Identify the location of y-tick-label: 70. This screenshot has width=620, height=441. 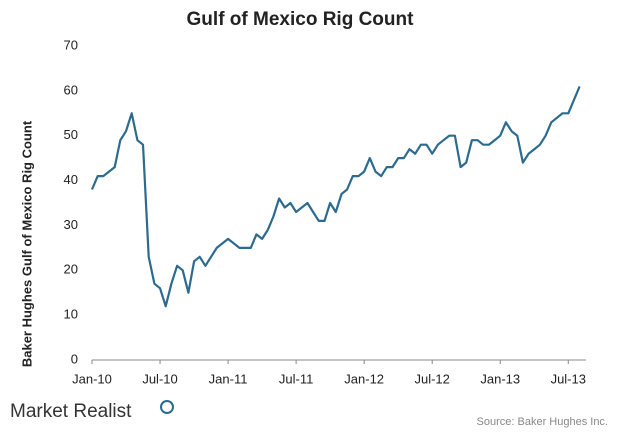
(71, 44).